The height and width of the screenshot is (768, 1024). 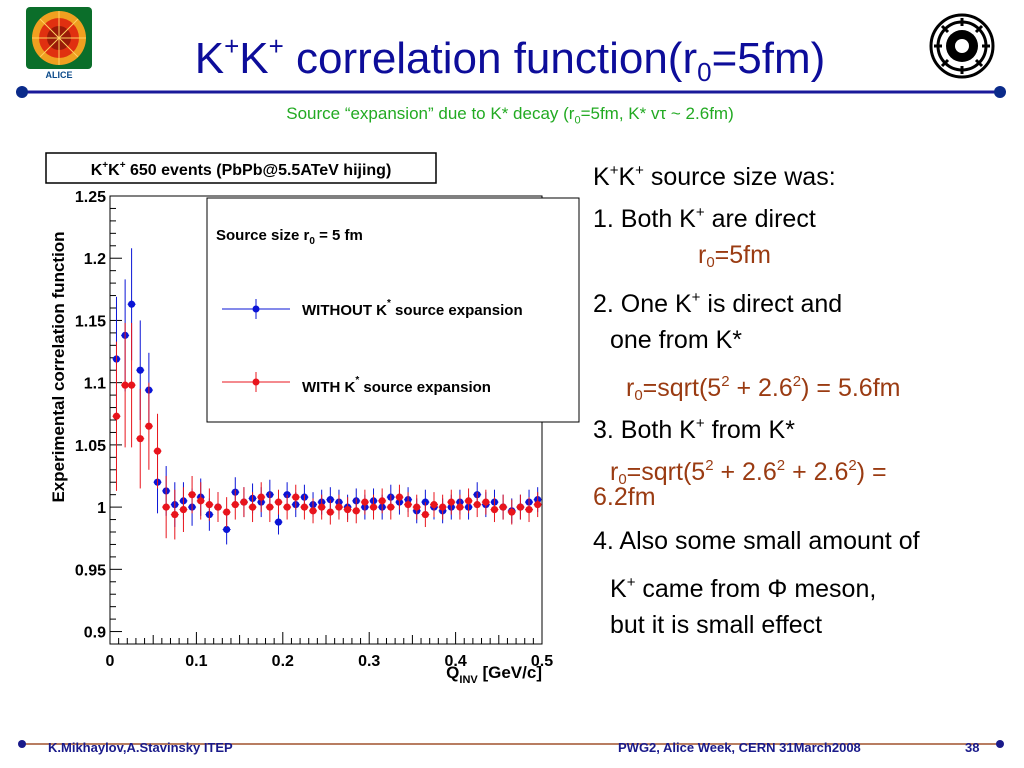 I want to click on x-tick-label: 0.5, so click(x=542, y=661).